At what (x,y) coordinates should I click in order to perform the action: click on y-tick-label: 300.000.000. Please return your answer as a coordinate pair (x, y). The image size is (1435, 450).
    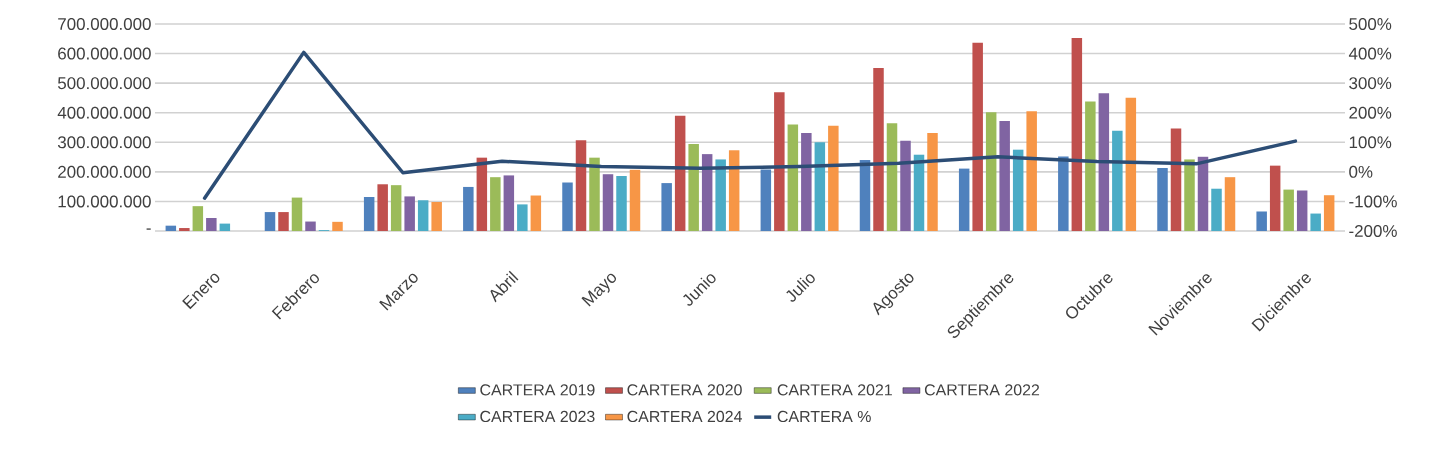
    Looking at the image, I should click on (104, 142).